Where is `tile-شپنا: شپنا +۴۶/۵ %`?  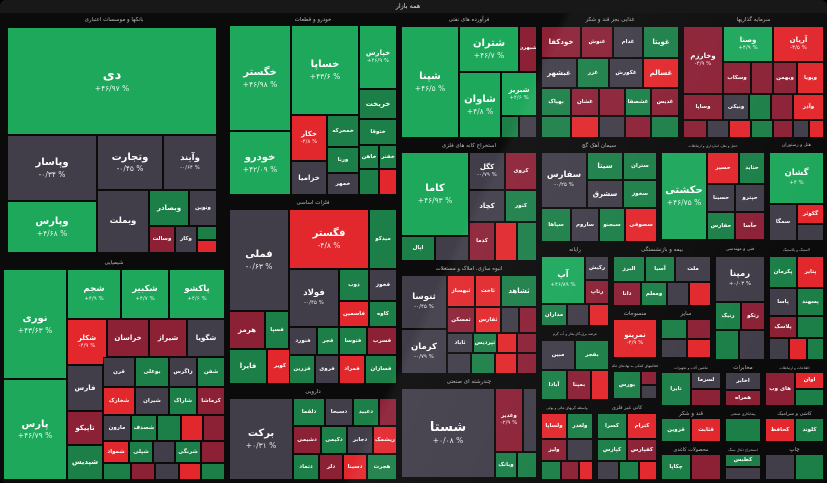 tile-شپنا: شپنا +۴۶/۵ % is located at coordinates (430, 82).